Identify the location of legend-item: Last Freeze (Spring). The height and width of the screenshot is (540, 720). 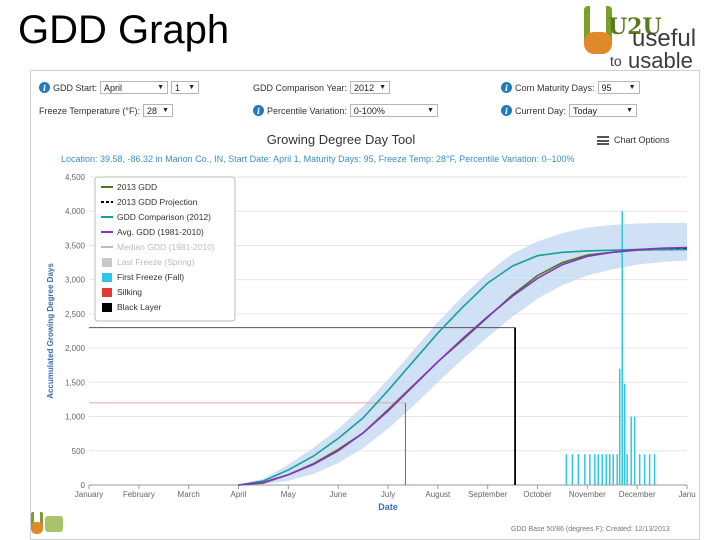
(148, 262).